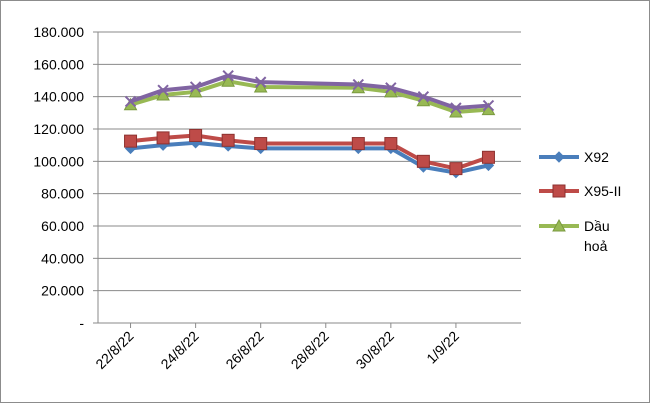 The width and height of the screenshot is (650, 403). I want to click on y-tick-label: 40.000, so click(62, 258).